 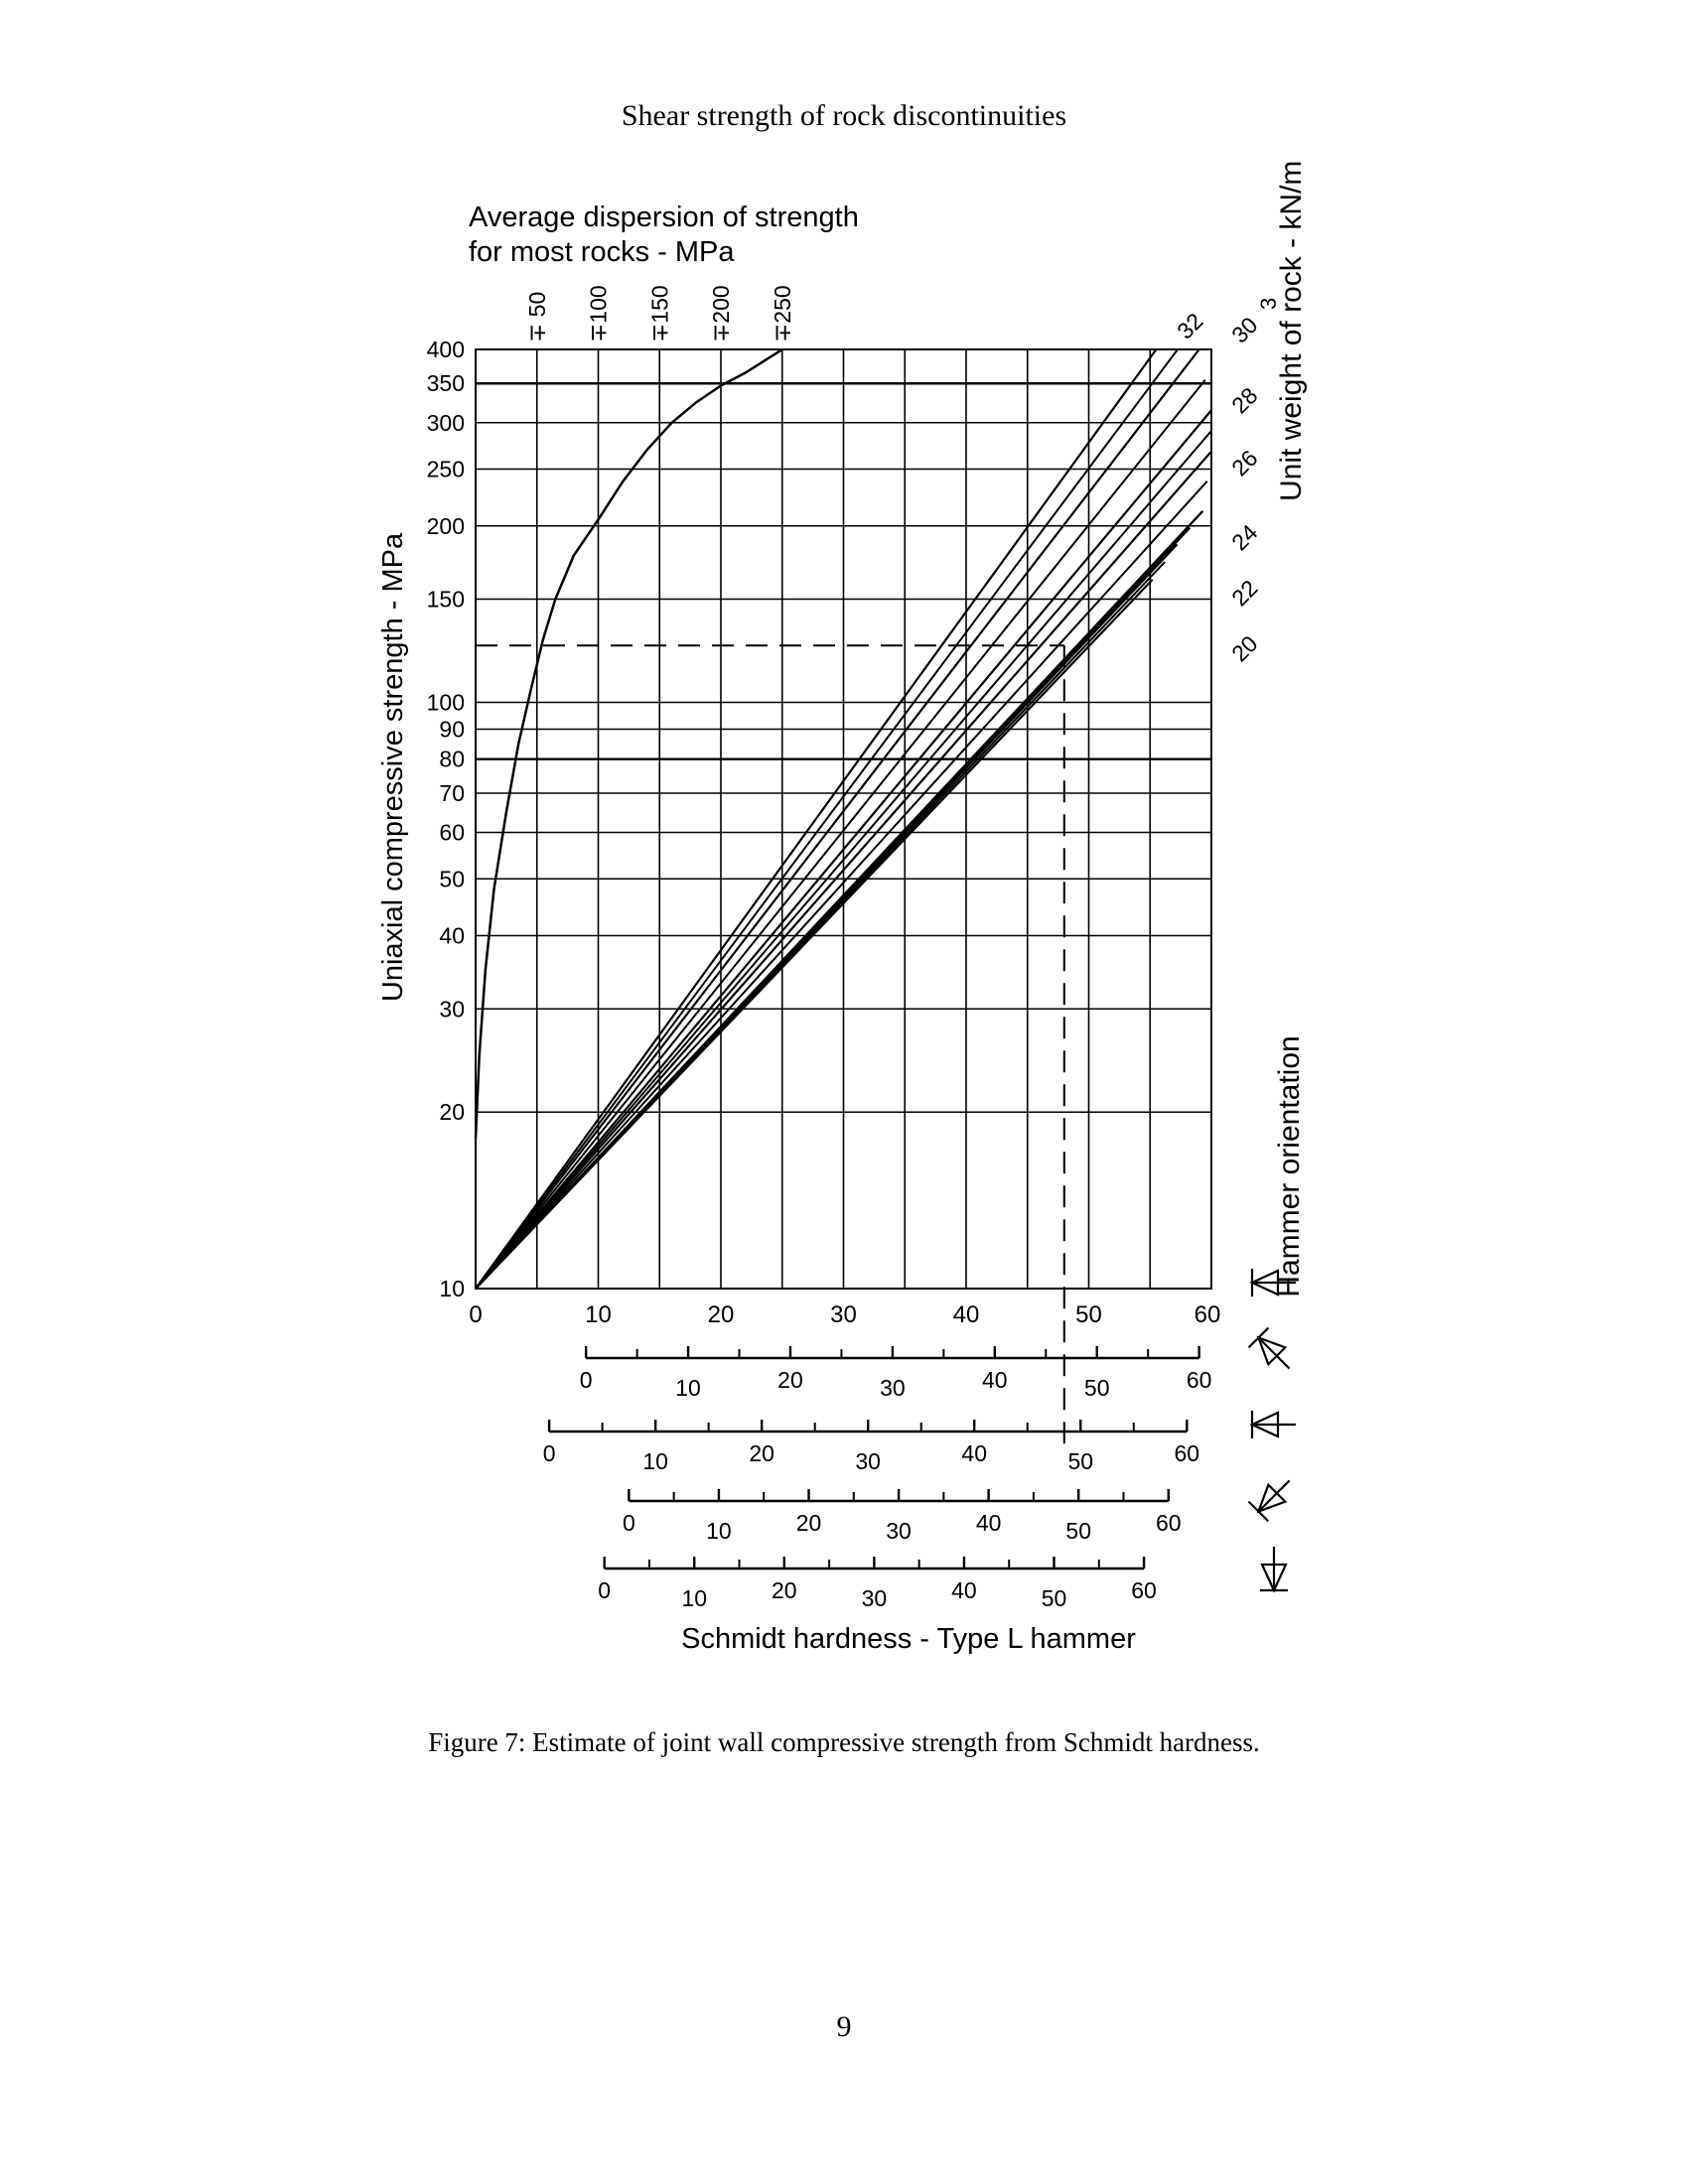 What do you see at coordinates (721, 313) in the screenshot?
I see `dispersion-label: ∓200` at bounding box center [721, 313].